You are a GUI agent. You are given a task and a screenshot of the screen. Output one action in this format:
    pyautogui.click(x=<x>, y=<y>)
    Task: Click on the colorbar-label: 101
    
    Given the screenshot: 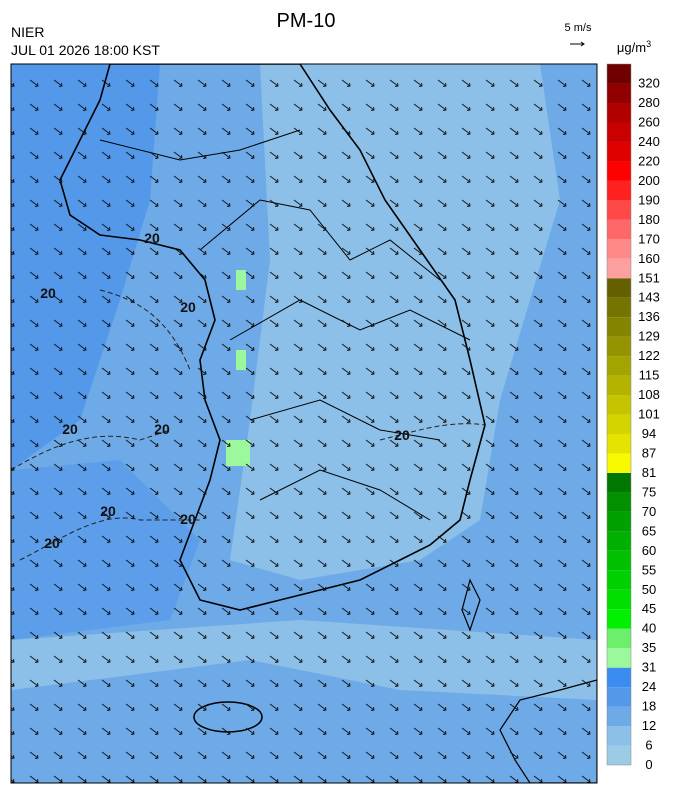 What is the action you would take?
    pyautogui.click(x=649, y=414)
    